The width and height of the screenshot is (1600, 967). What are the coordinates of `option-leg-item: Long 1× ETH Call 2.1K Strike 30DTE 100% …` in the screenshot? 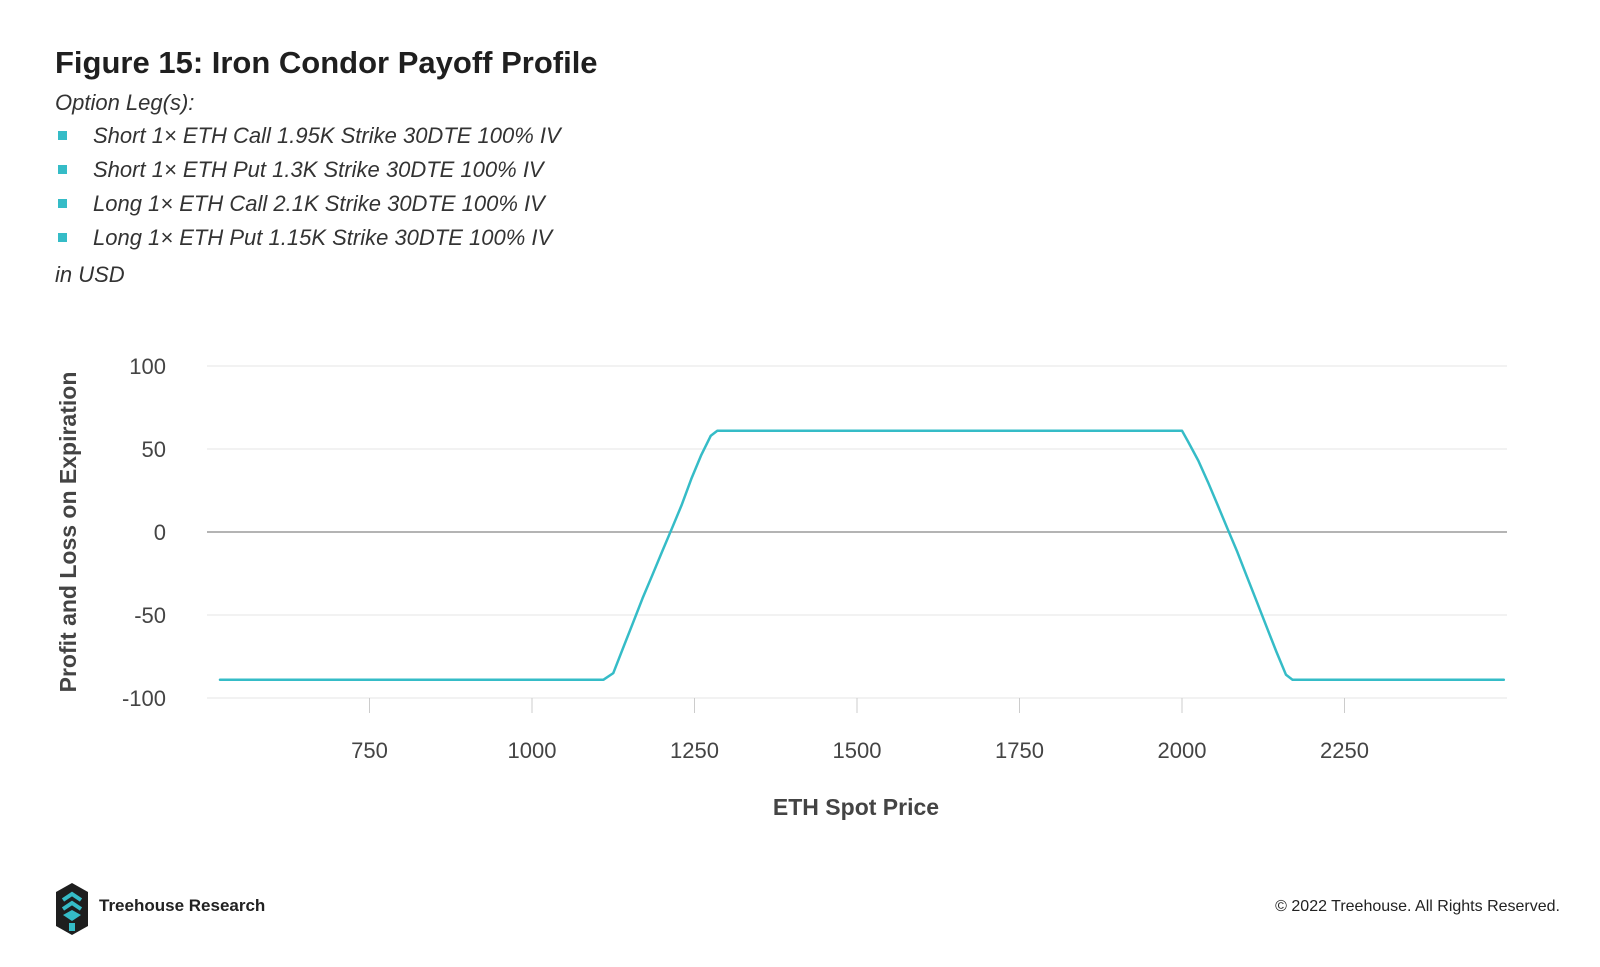 It's located at (308, 208).